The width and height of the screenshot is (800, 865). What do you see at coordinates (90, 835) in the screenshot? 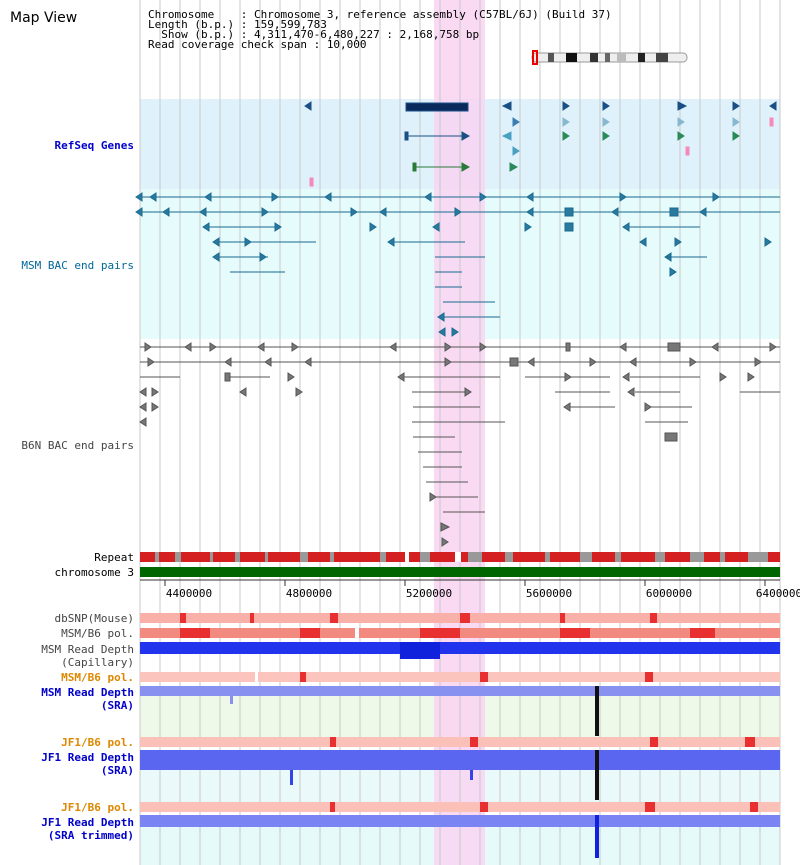
I see `jf1-depth-trim-line2: (SRA trimmed)` at bounding box center [90, 835].